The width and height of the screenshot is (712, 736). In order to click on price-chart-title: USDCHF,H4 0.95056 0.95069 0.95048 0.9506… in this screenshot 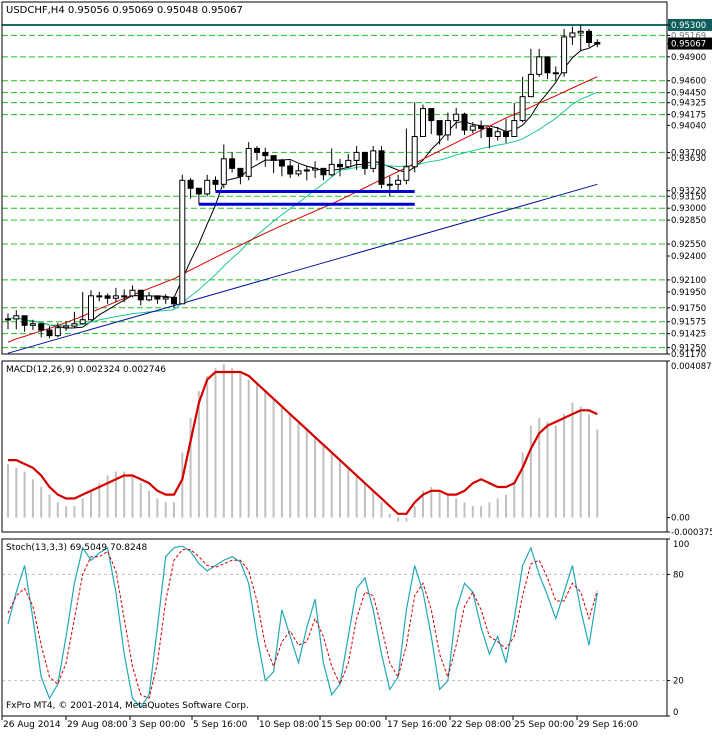, I will do `click(124, 10)`.